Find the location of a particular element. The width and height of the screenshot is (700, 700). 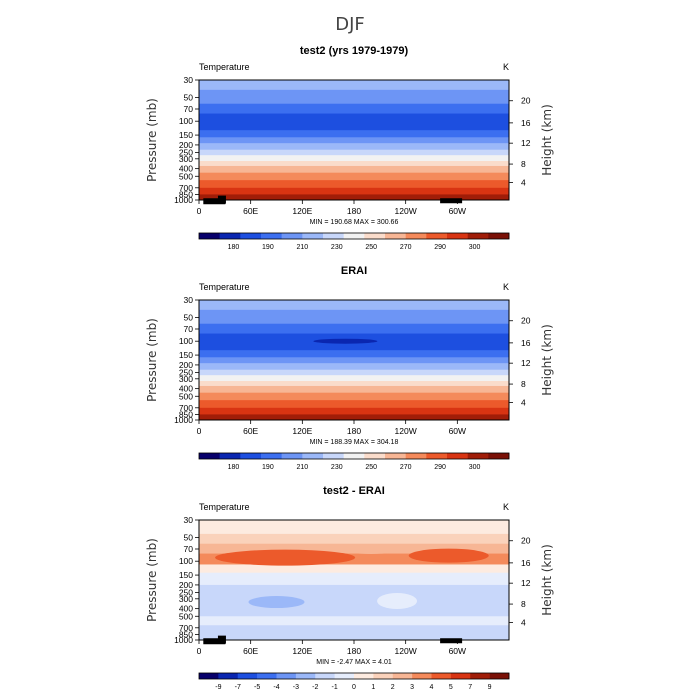

y-tick-label: 400 is located at coordinates (186, 389).